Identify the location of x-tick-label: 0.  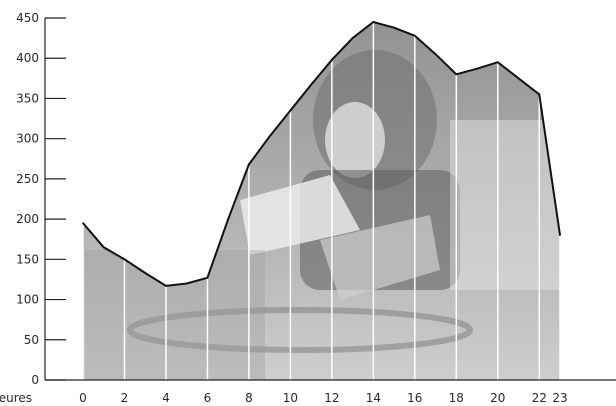
(83, 398).